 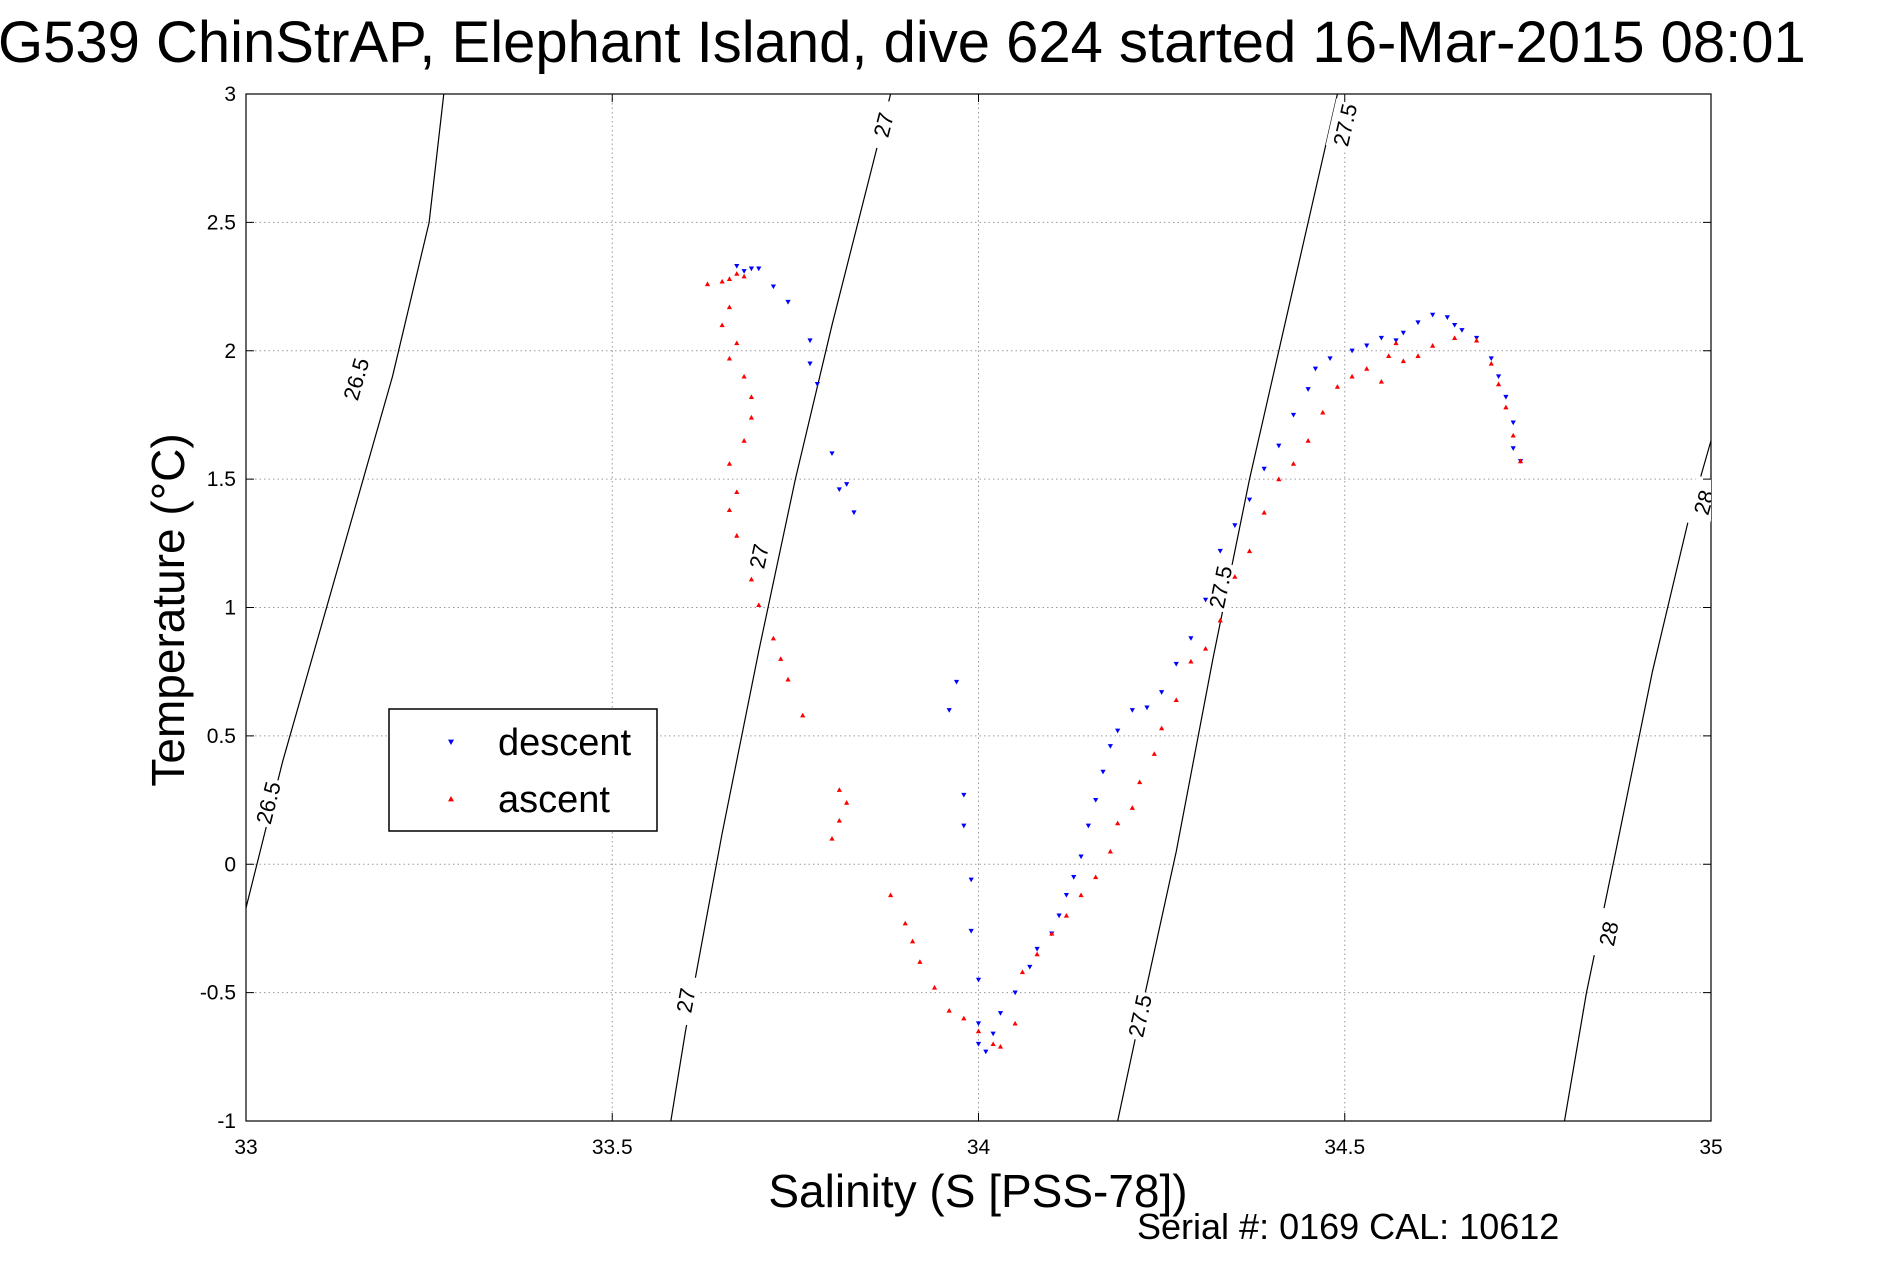 I want to click on y-axis-label: Temperature (°C), so click(x=168, y=609).